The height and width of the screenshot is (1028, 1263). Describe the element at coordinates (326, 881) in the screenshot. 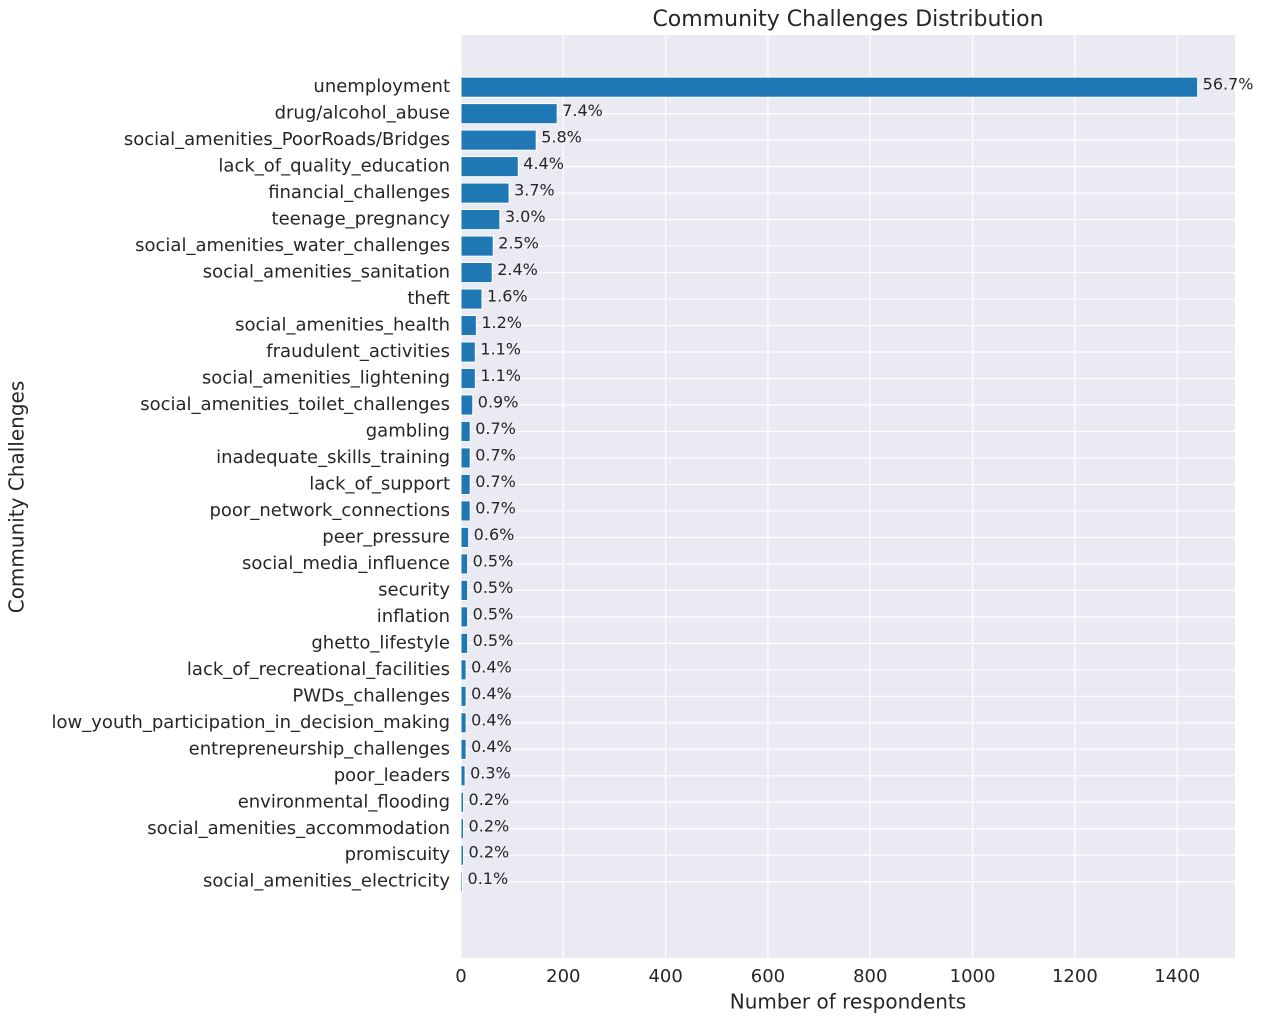

I see `y-tick-label: social_amenities_electricity` at that location.